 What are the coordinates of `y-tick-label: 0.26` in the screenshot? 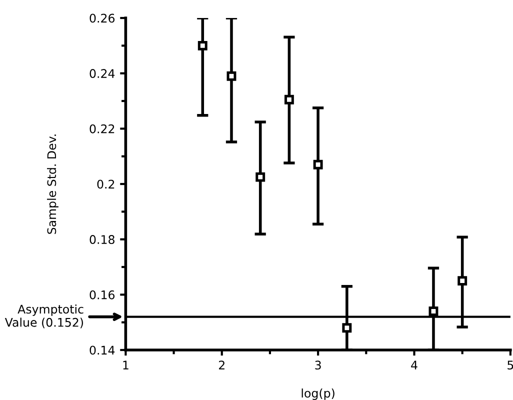 It's located at (102, 18).